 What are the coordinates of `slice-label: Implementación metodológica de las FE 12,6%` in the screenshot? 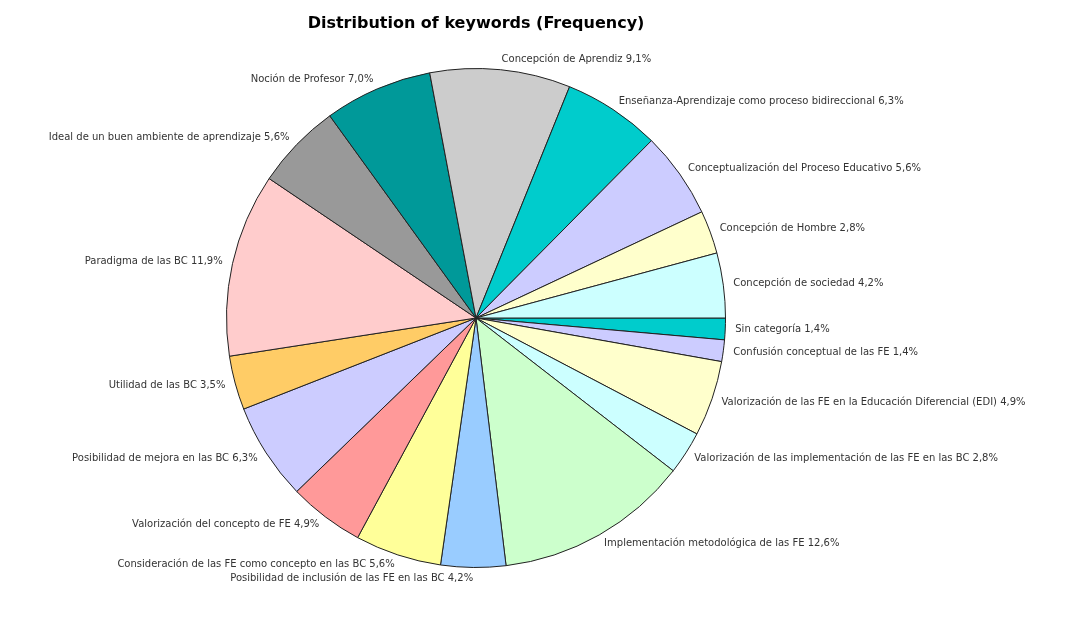 It's located at (722, 543).